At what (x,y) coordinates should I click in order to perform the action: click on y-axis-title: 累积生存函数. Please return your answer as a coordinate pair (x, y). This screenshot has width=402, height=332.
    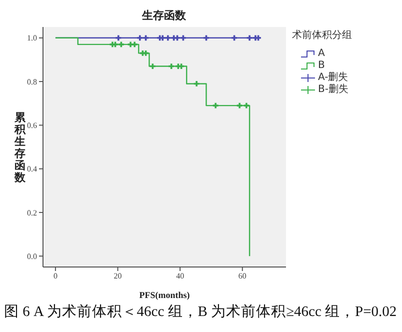
    Looking at the image, I should click on (20, 147).